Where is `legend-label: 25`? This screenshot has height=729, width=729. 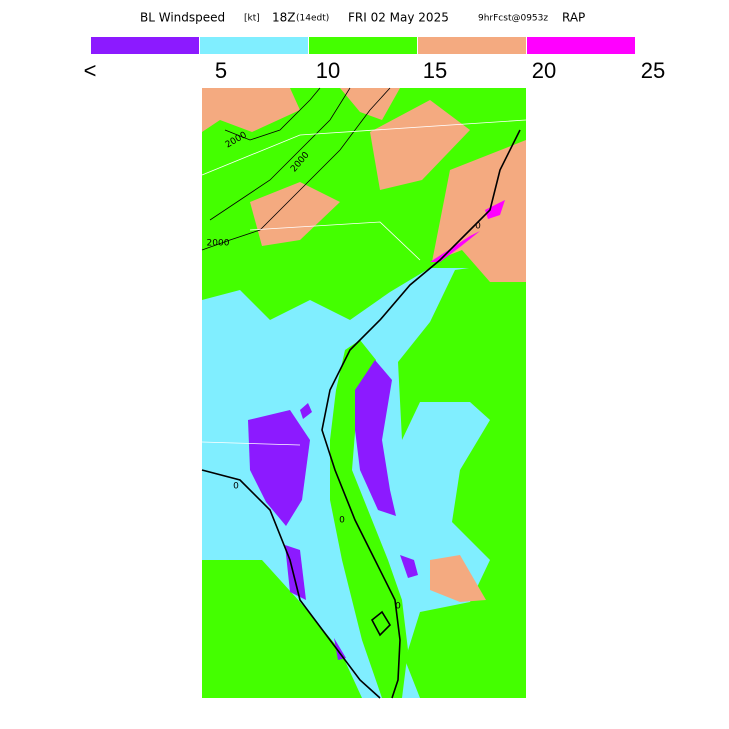 legend-label: 25 is located at coordinates (653, 70).